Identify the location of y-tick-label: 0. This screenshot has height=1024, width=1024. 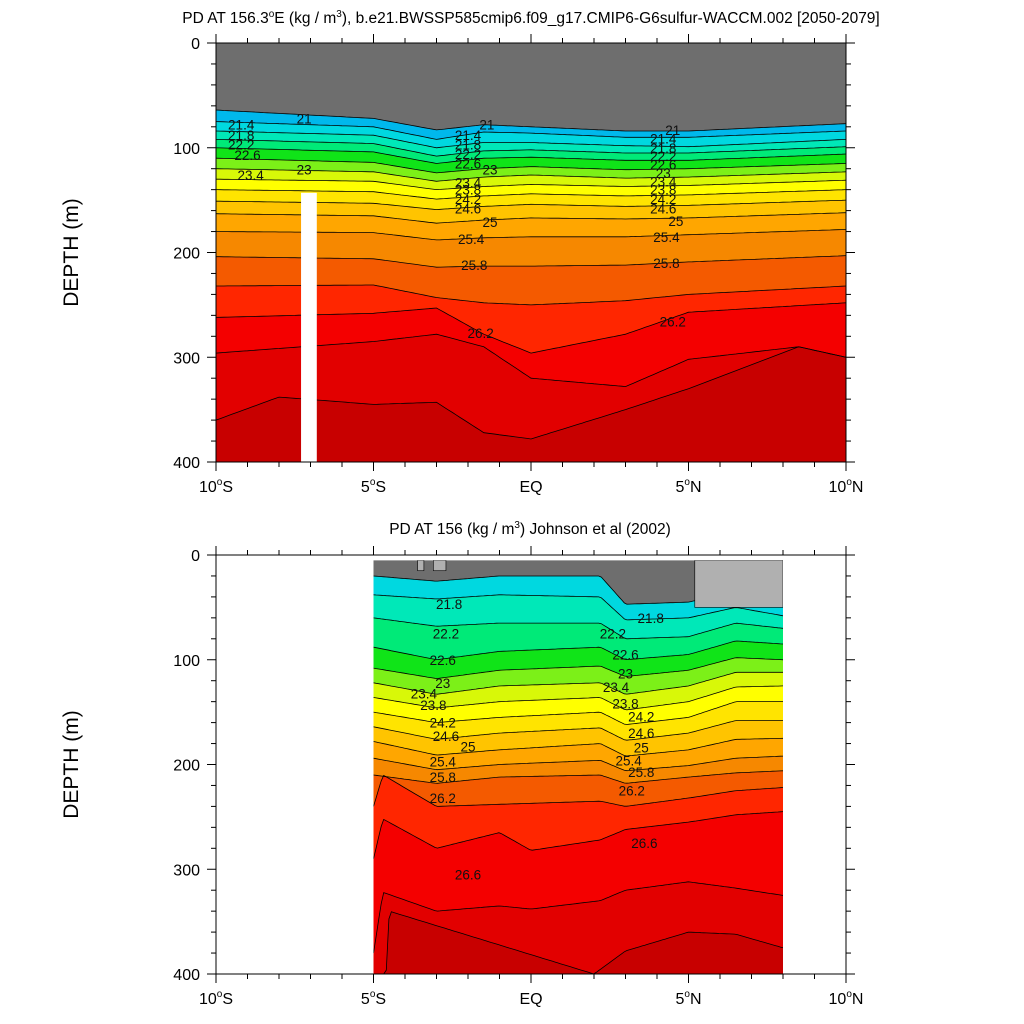
(195, 556).